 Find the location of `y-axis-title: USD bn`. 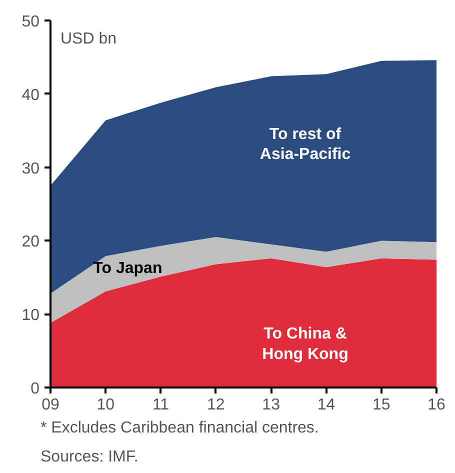

y-axis-title: USD bn is located at coordinates (88, 39).